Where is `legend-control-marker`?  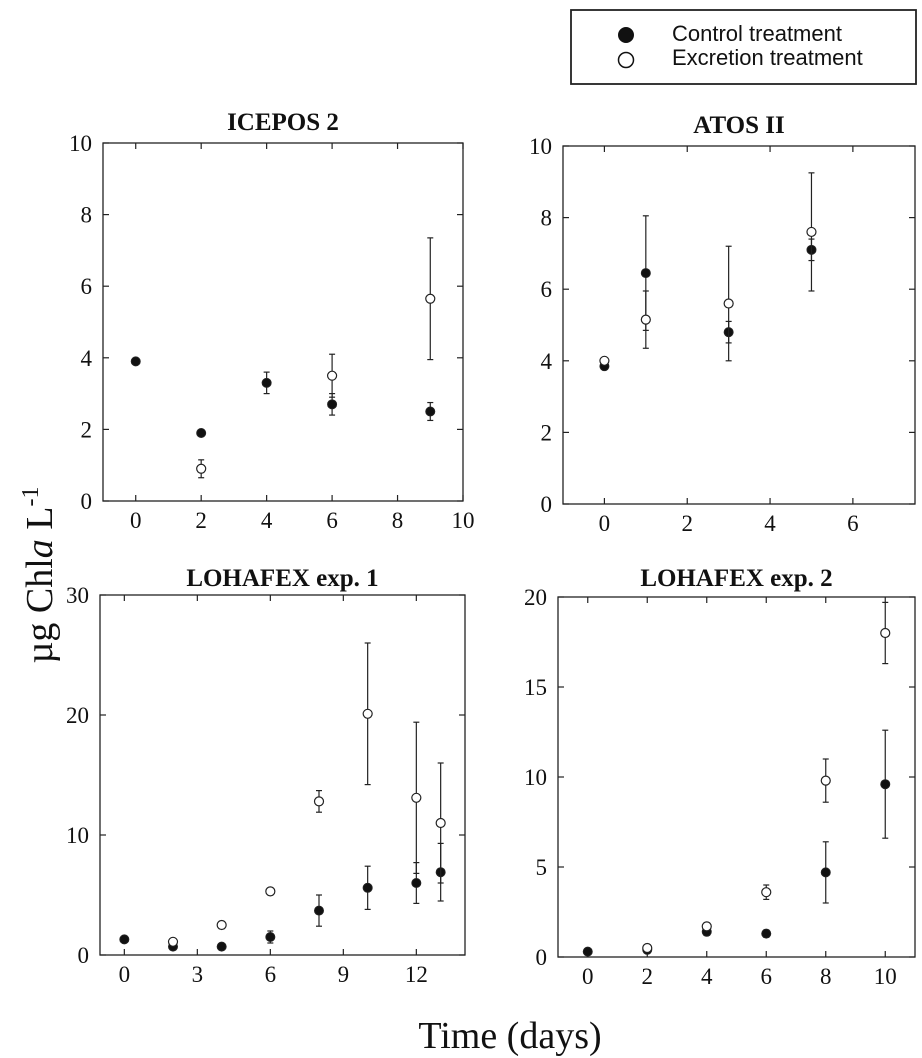 legend-control-marker is located at coordinates (626, 35).